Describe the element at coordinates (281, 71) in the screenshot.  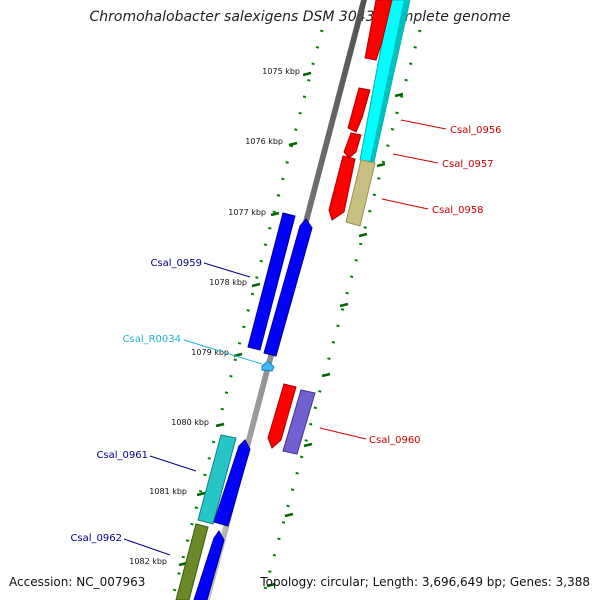
I see `scale-label-1075: 1075 kbp` at that location.